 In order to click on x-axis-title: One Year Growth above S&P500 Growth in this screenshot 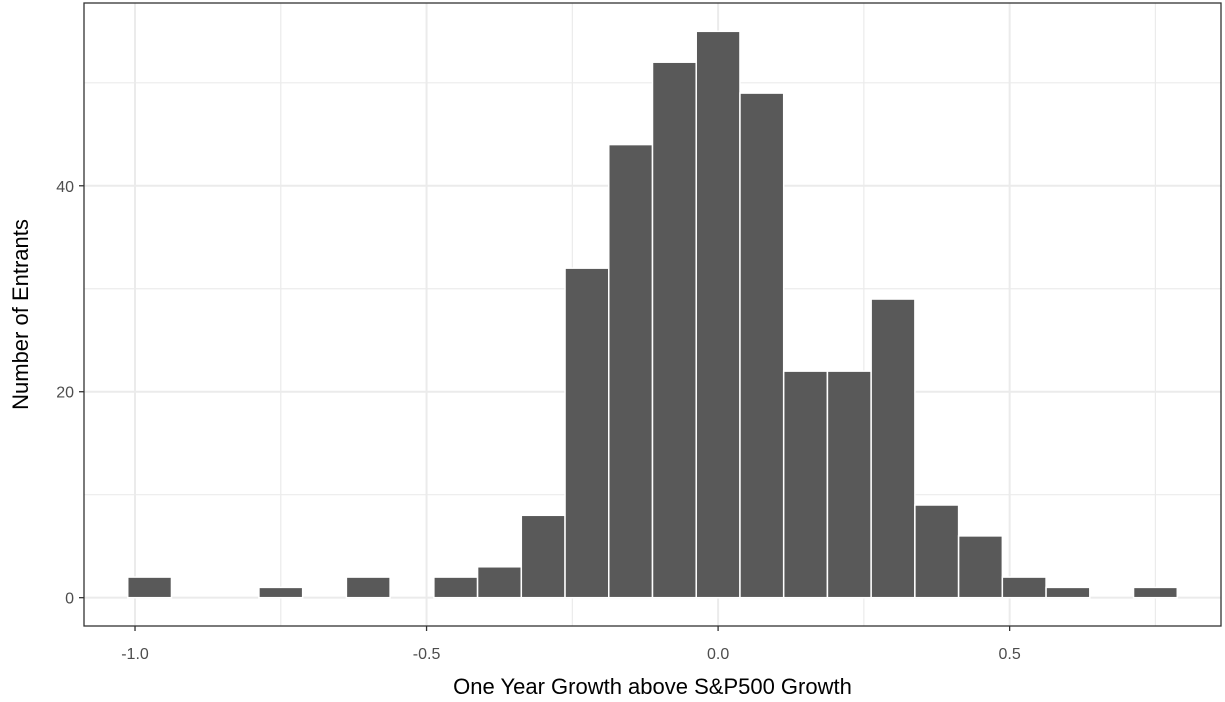, I will do `click(652, 686)`.